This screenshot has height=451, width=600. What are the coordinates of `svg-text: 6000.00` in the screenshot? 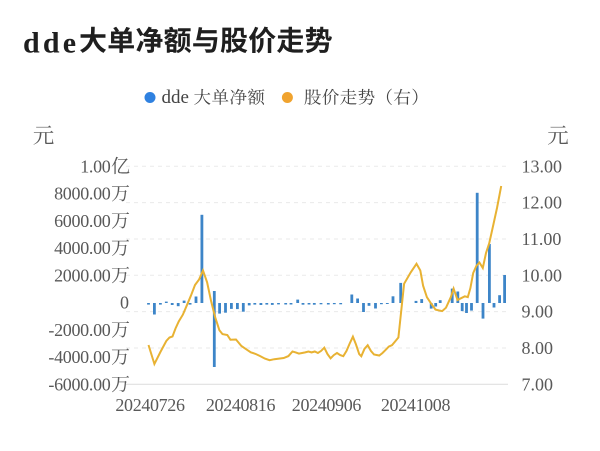 It's located at (82, 221).